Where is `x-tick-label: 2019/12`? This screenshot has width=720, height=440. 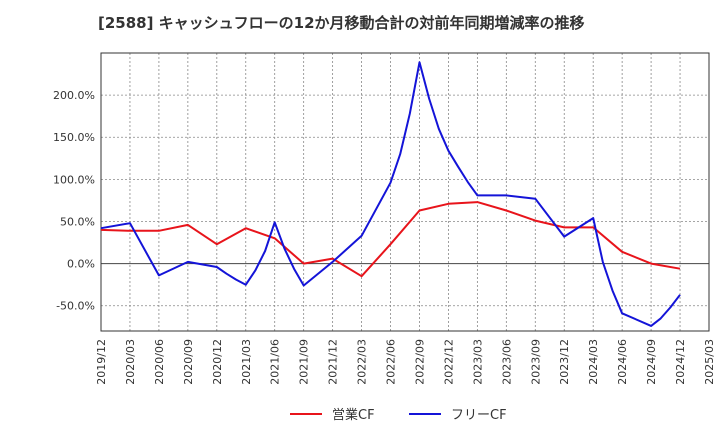
x-tick-label: 2019/12 is located at coordinates (101, 362).